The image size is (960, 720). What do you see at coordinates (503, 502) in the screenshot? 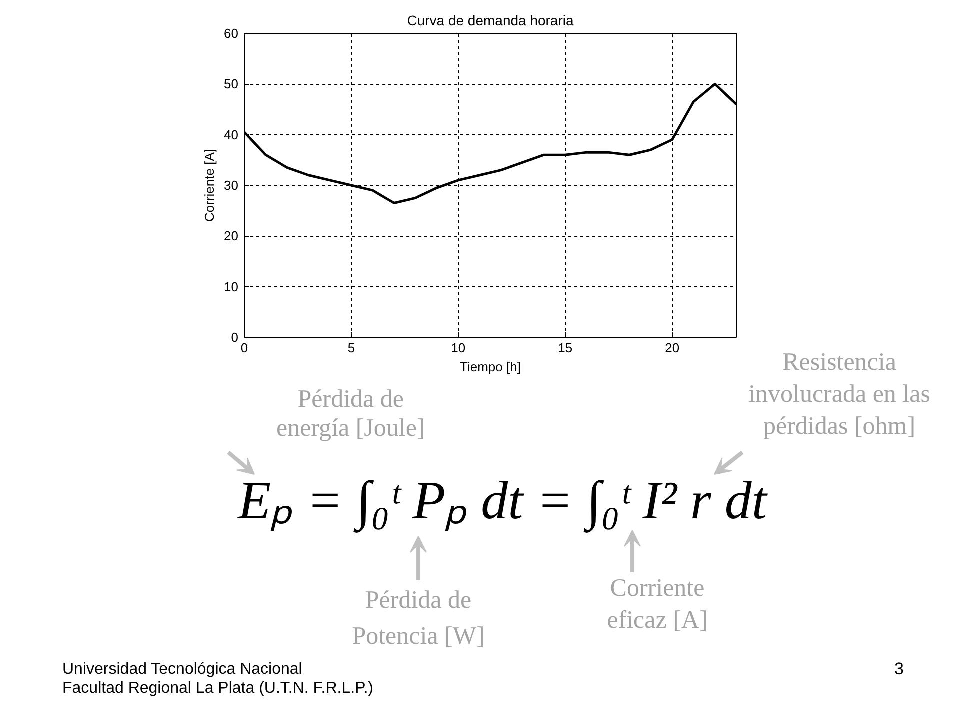
I see `text: Eₚ = ∫₀ᵗ Pₚ dt = ∫₀ᵗ I² r dt` at bounding box center [503, 502].